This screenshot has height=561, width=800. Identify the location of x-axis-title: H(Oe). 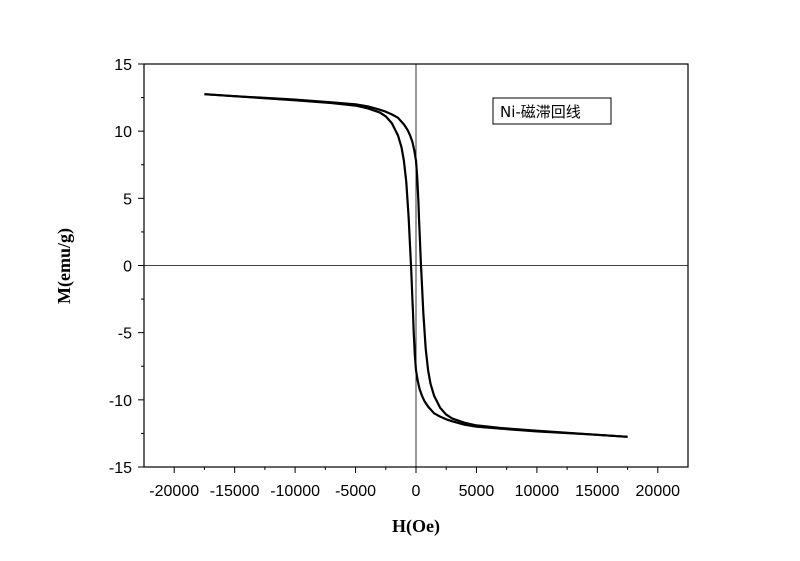
(416, 526).